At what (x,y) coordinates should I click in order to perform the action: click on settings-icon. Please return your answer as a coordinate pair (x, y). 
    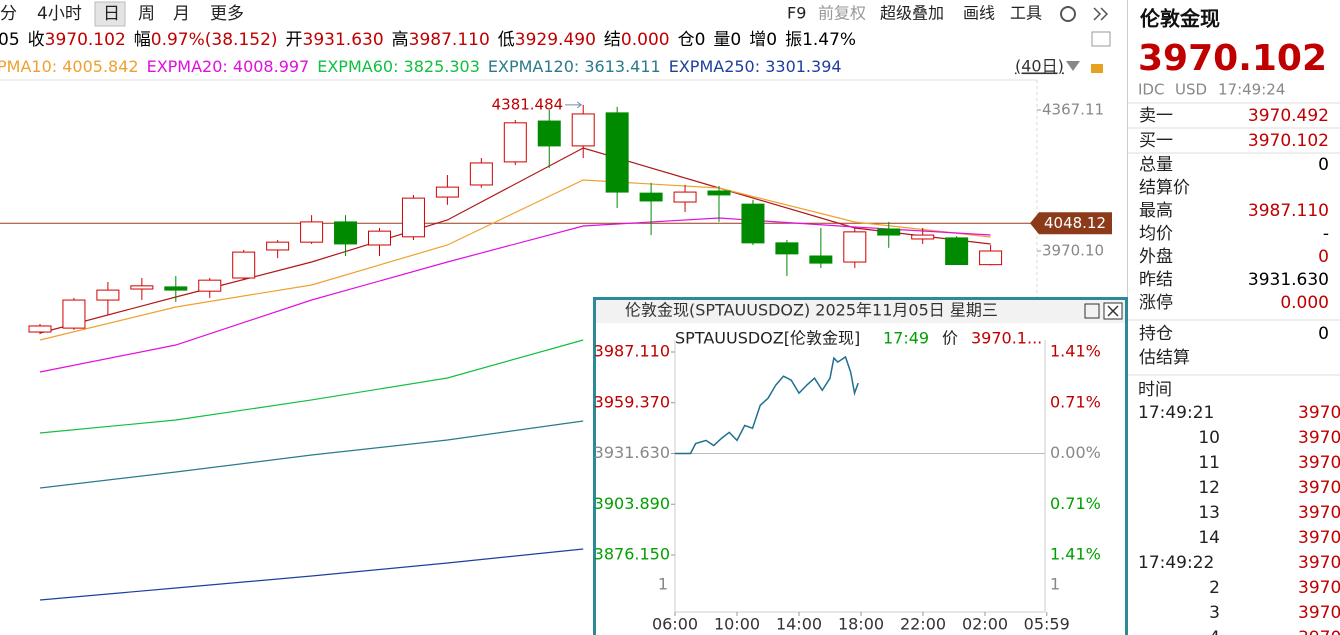
    Looking at the image, I should click on (1068, 14).